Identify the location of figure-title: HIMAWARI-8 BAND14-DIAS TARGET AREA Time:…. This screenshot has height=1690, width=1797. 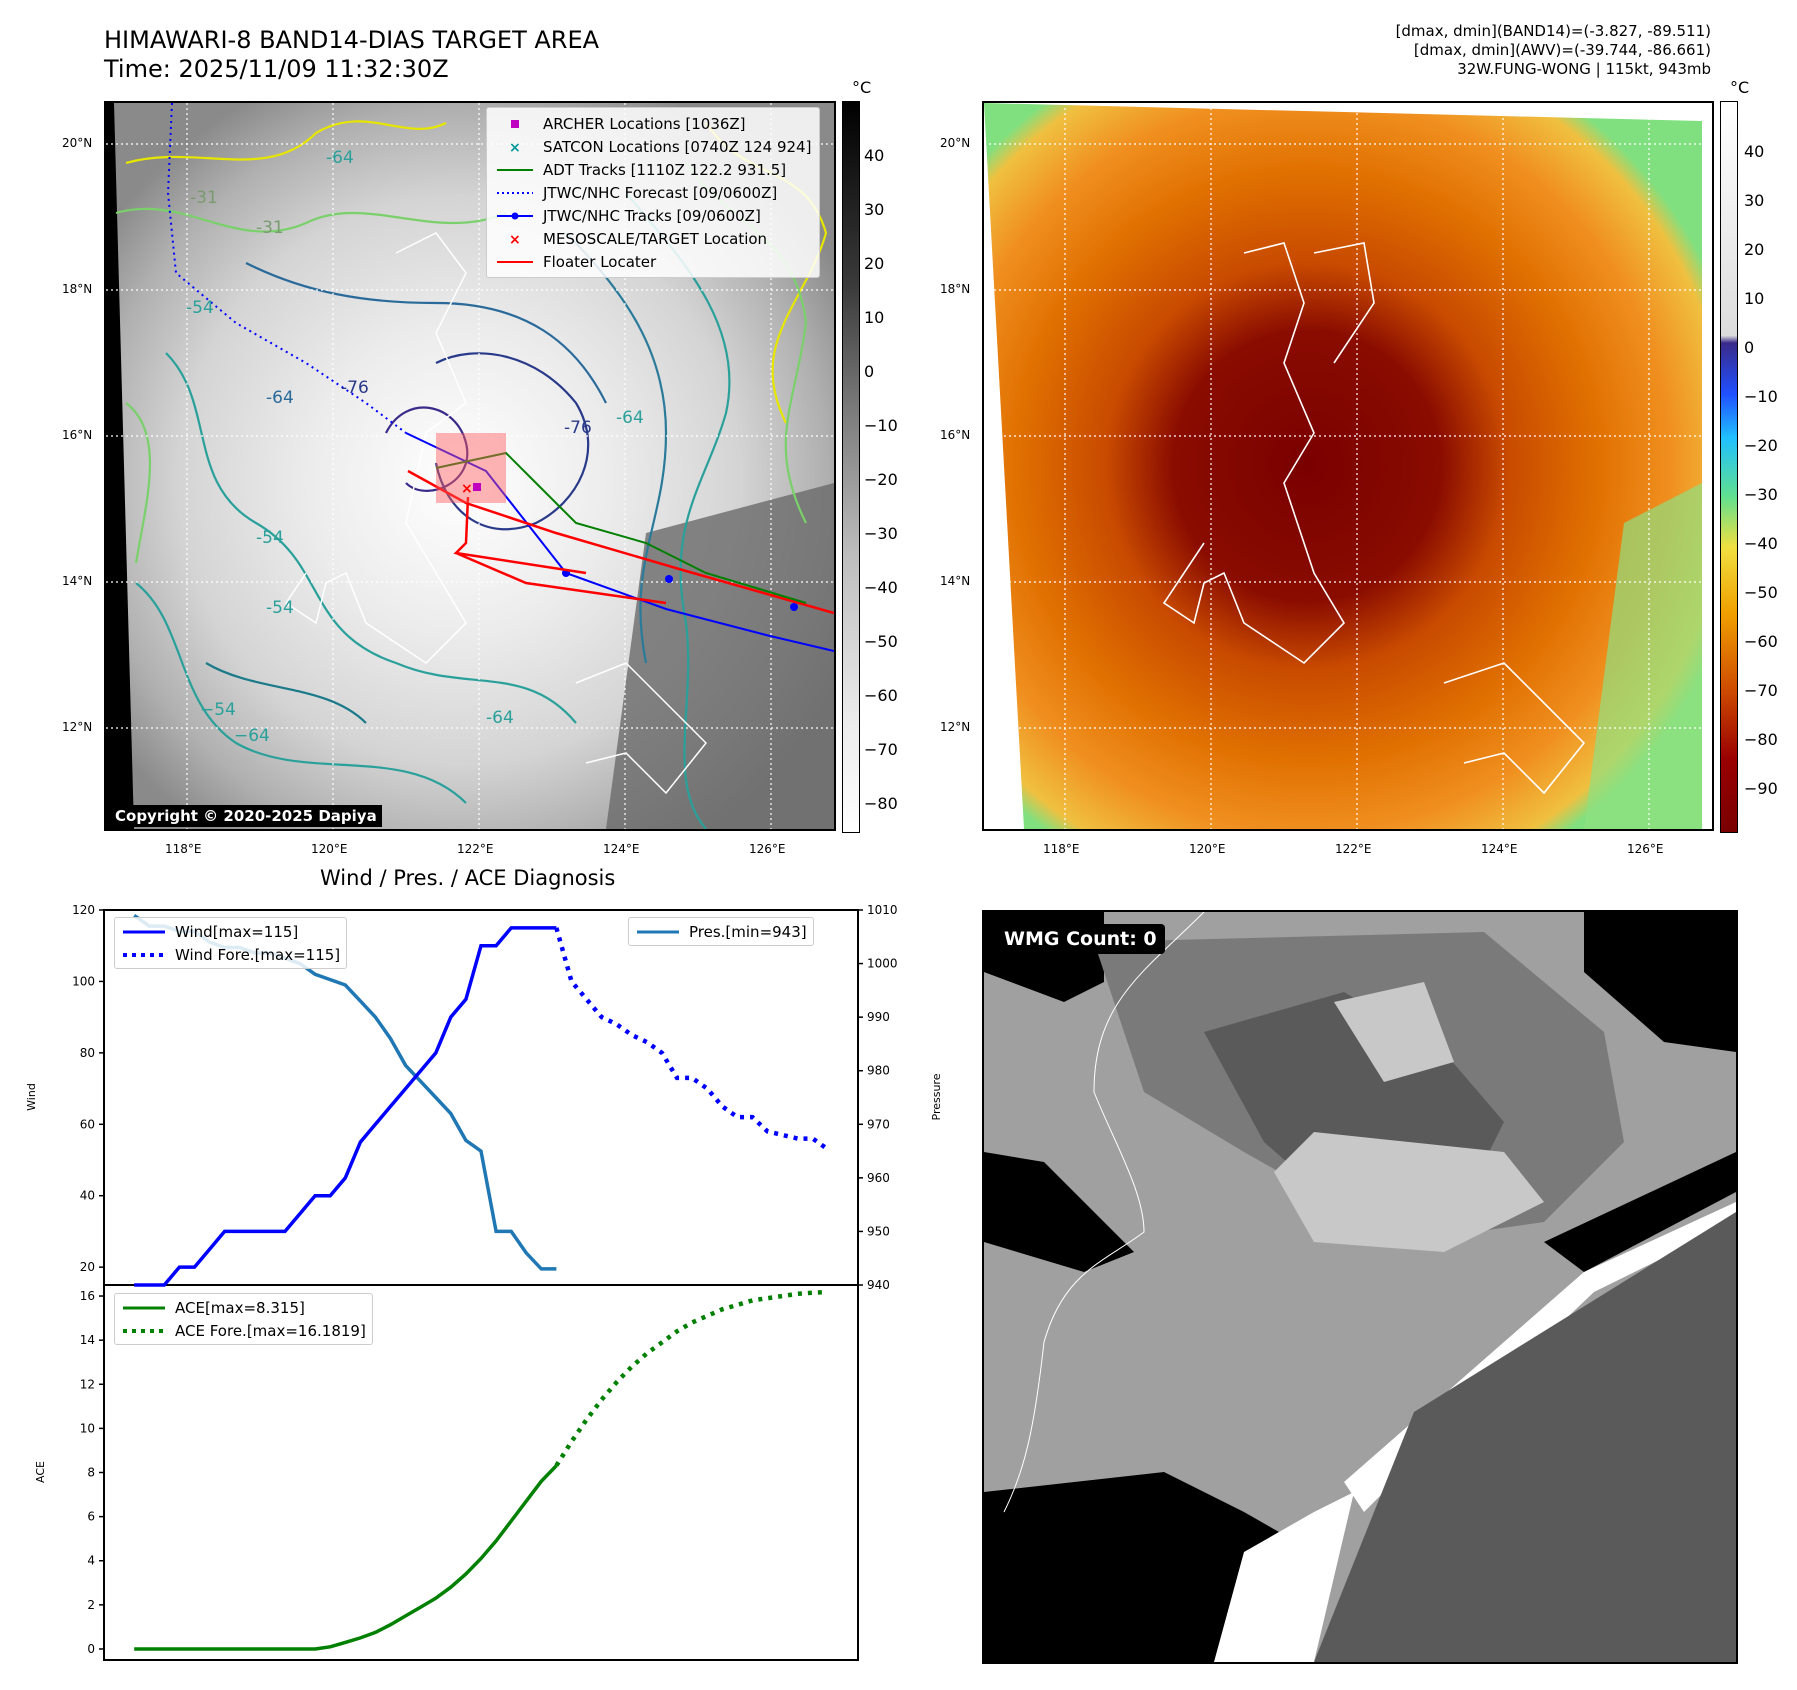
(351, 55).